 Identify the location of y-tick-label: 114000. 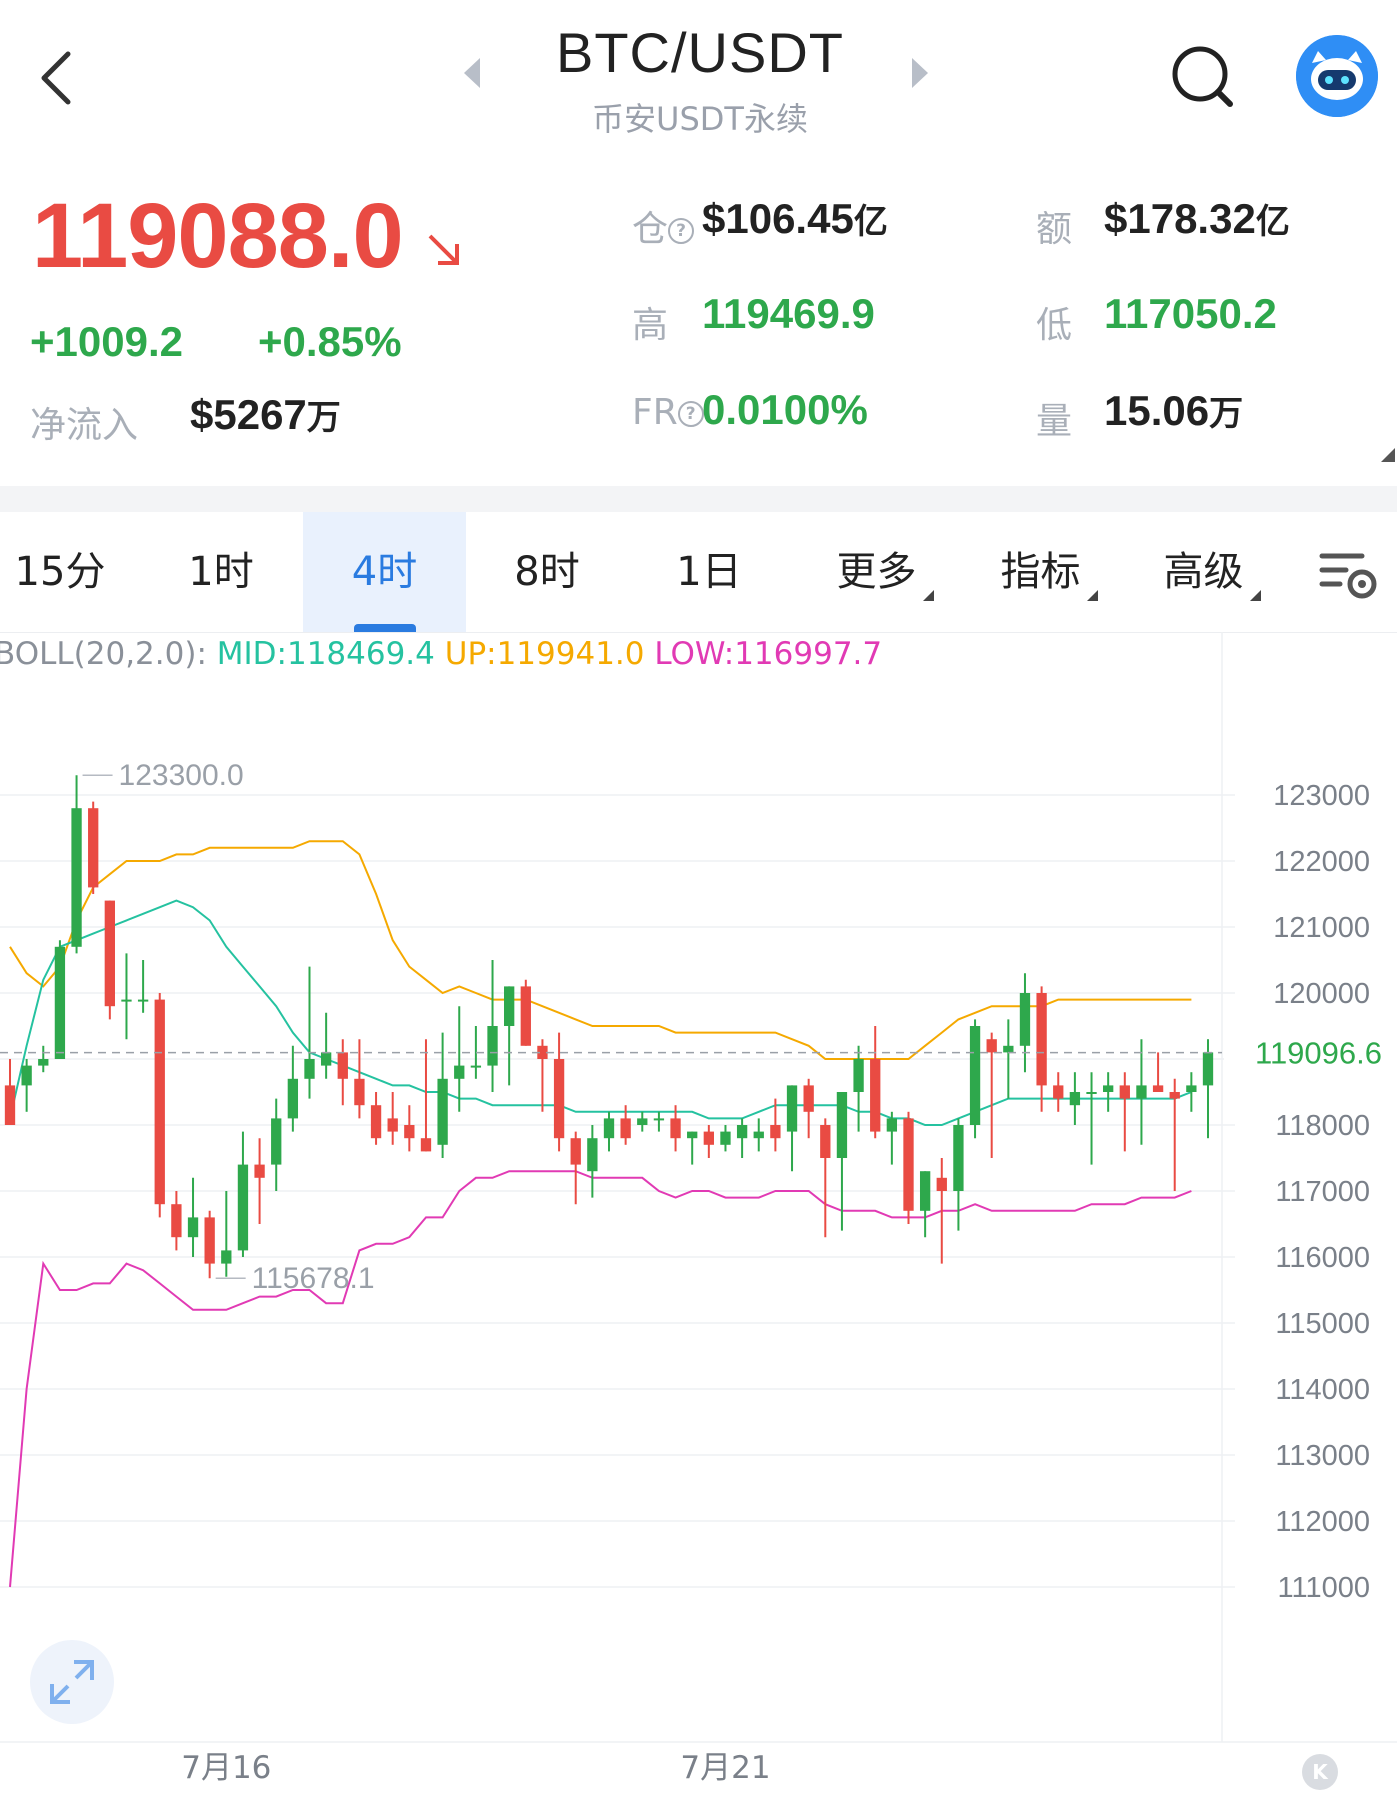
(1322, 1390).